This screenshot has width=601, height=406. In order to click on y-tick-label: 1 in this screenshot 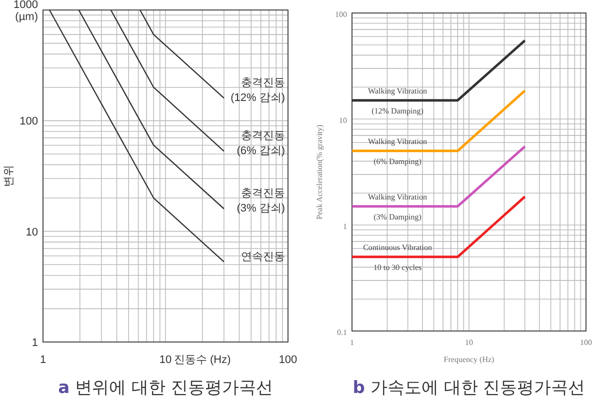, I will do `click(345, 226)`.